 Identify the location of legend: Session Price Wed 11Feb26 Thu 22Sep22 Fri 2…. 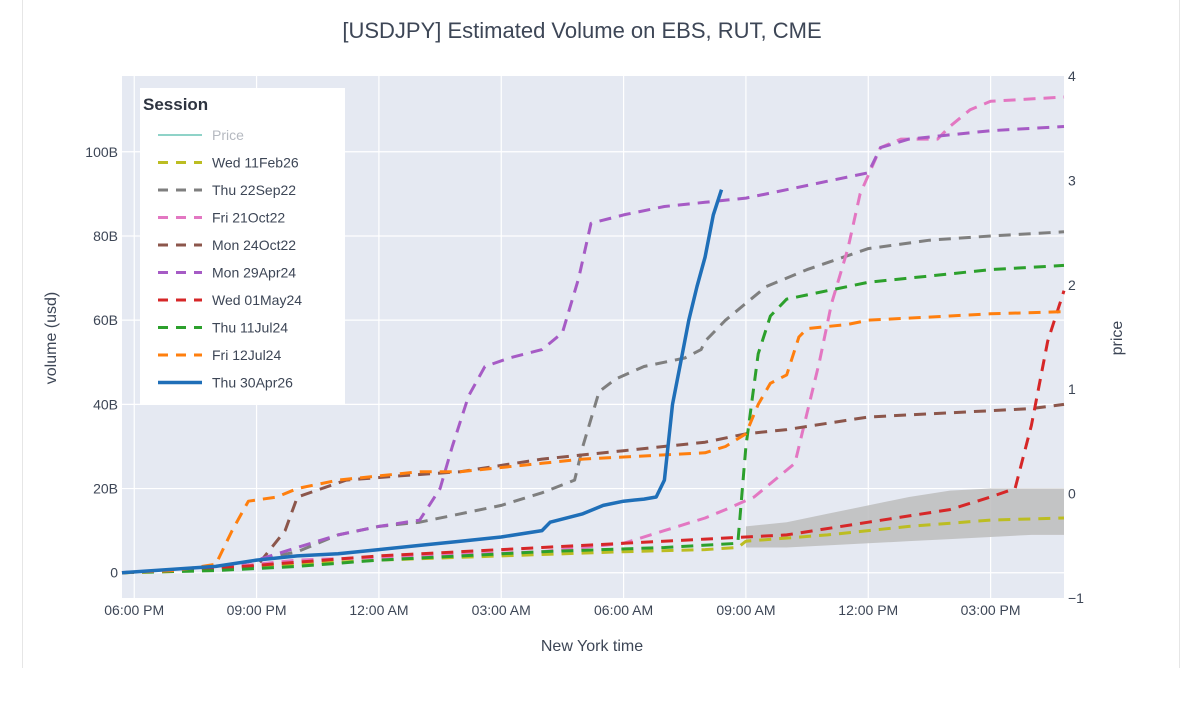
(242, 246).